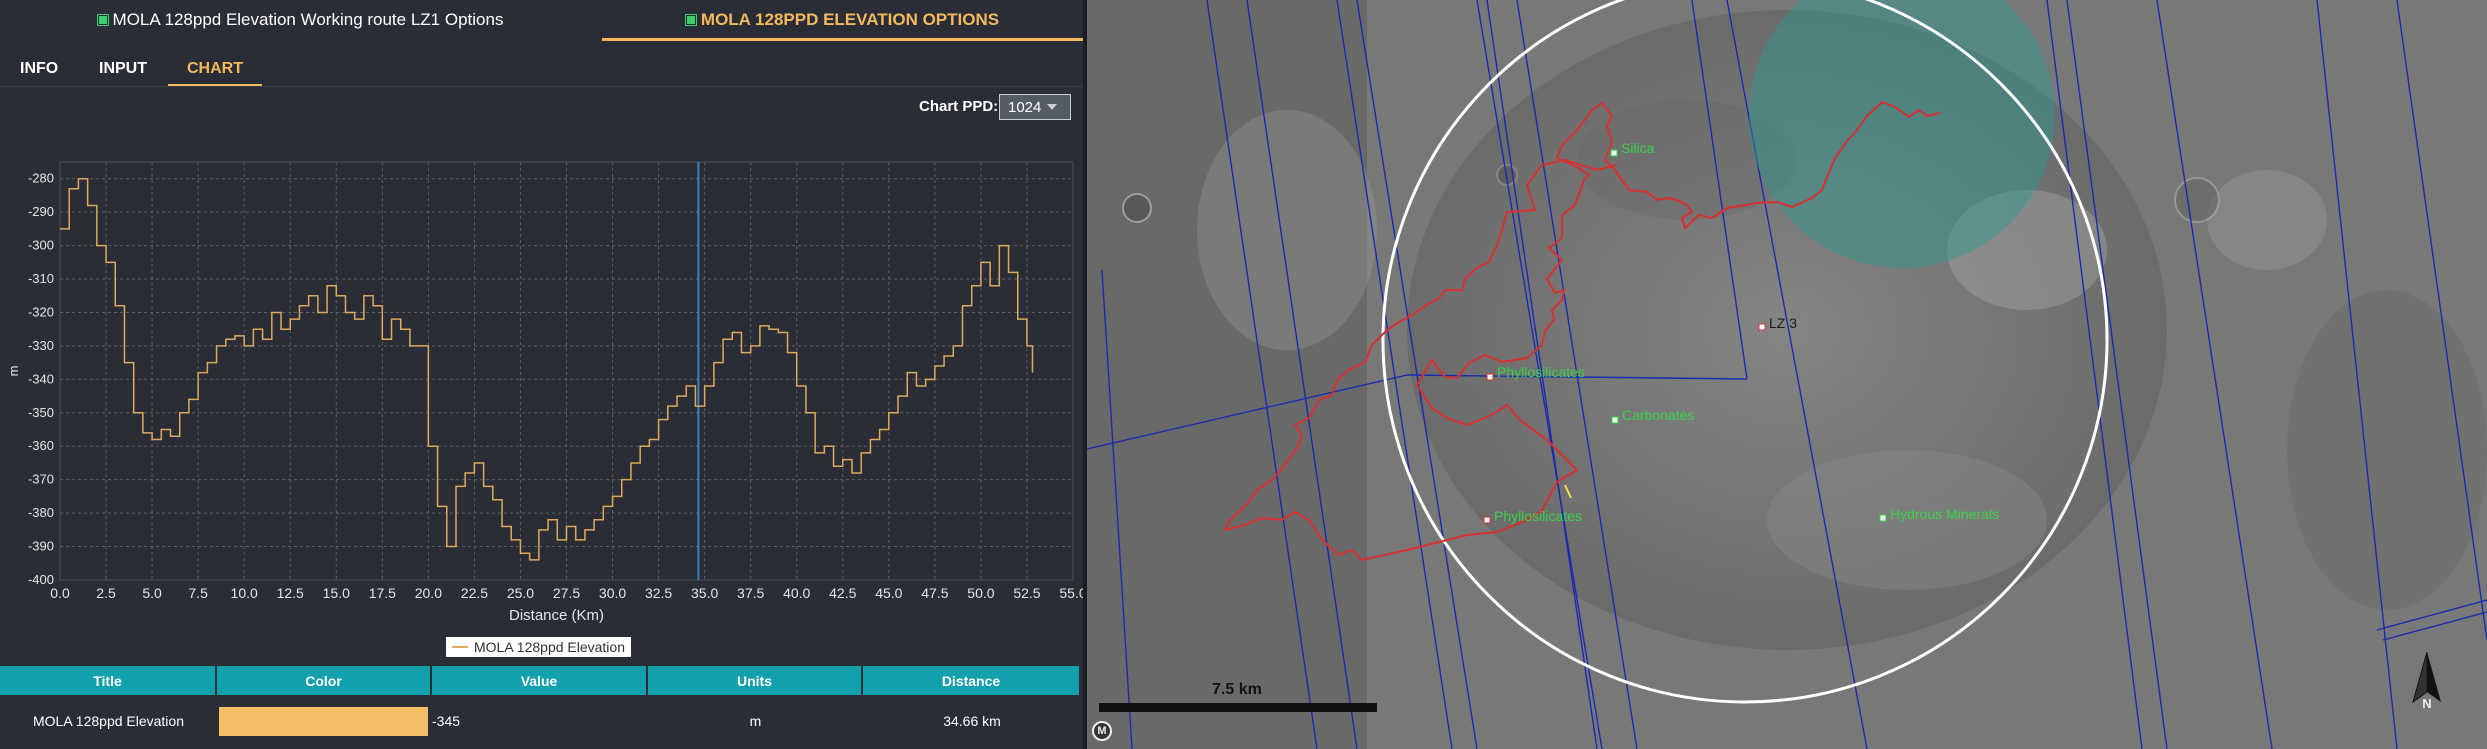 Image resolution: width=2487 pixels, height=749 pixels. What do you see at coordinates (41, 546) in the screenshot?
I see `y-tick-label: -390` at bounding box center [41, 546].